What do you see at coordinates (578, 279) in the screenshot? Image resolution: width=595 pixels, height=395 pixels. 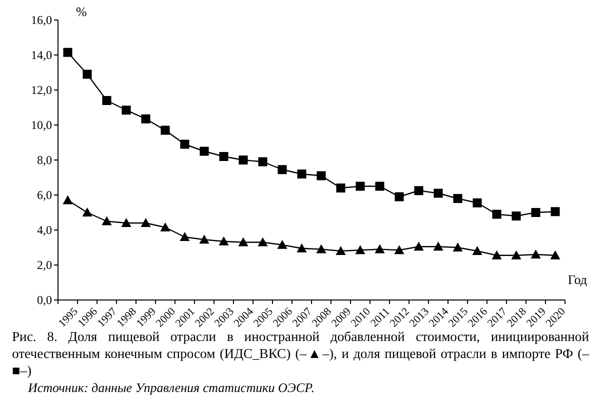 I see `x-axis-title: Год` at bounding box center [578, 279].